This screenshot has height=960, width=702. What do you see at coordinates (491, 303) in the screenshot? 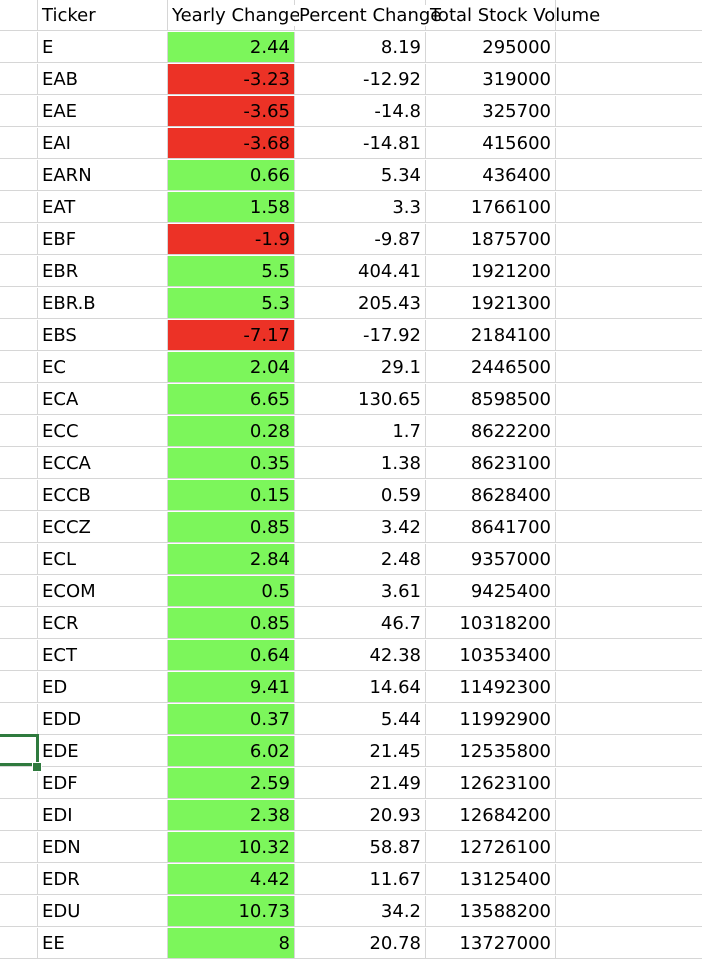
I see `volume-cell: 1921300` at bounding box center [491, 303].